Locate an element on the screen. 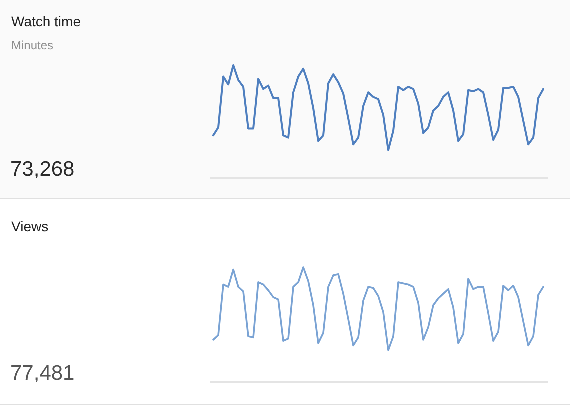 The width and height of the screenshot is (570, 409). text: Watch time is located at coordinates (47, 22).